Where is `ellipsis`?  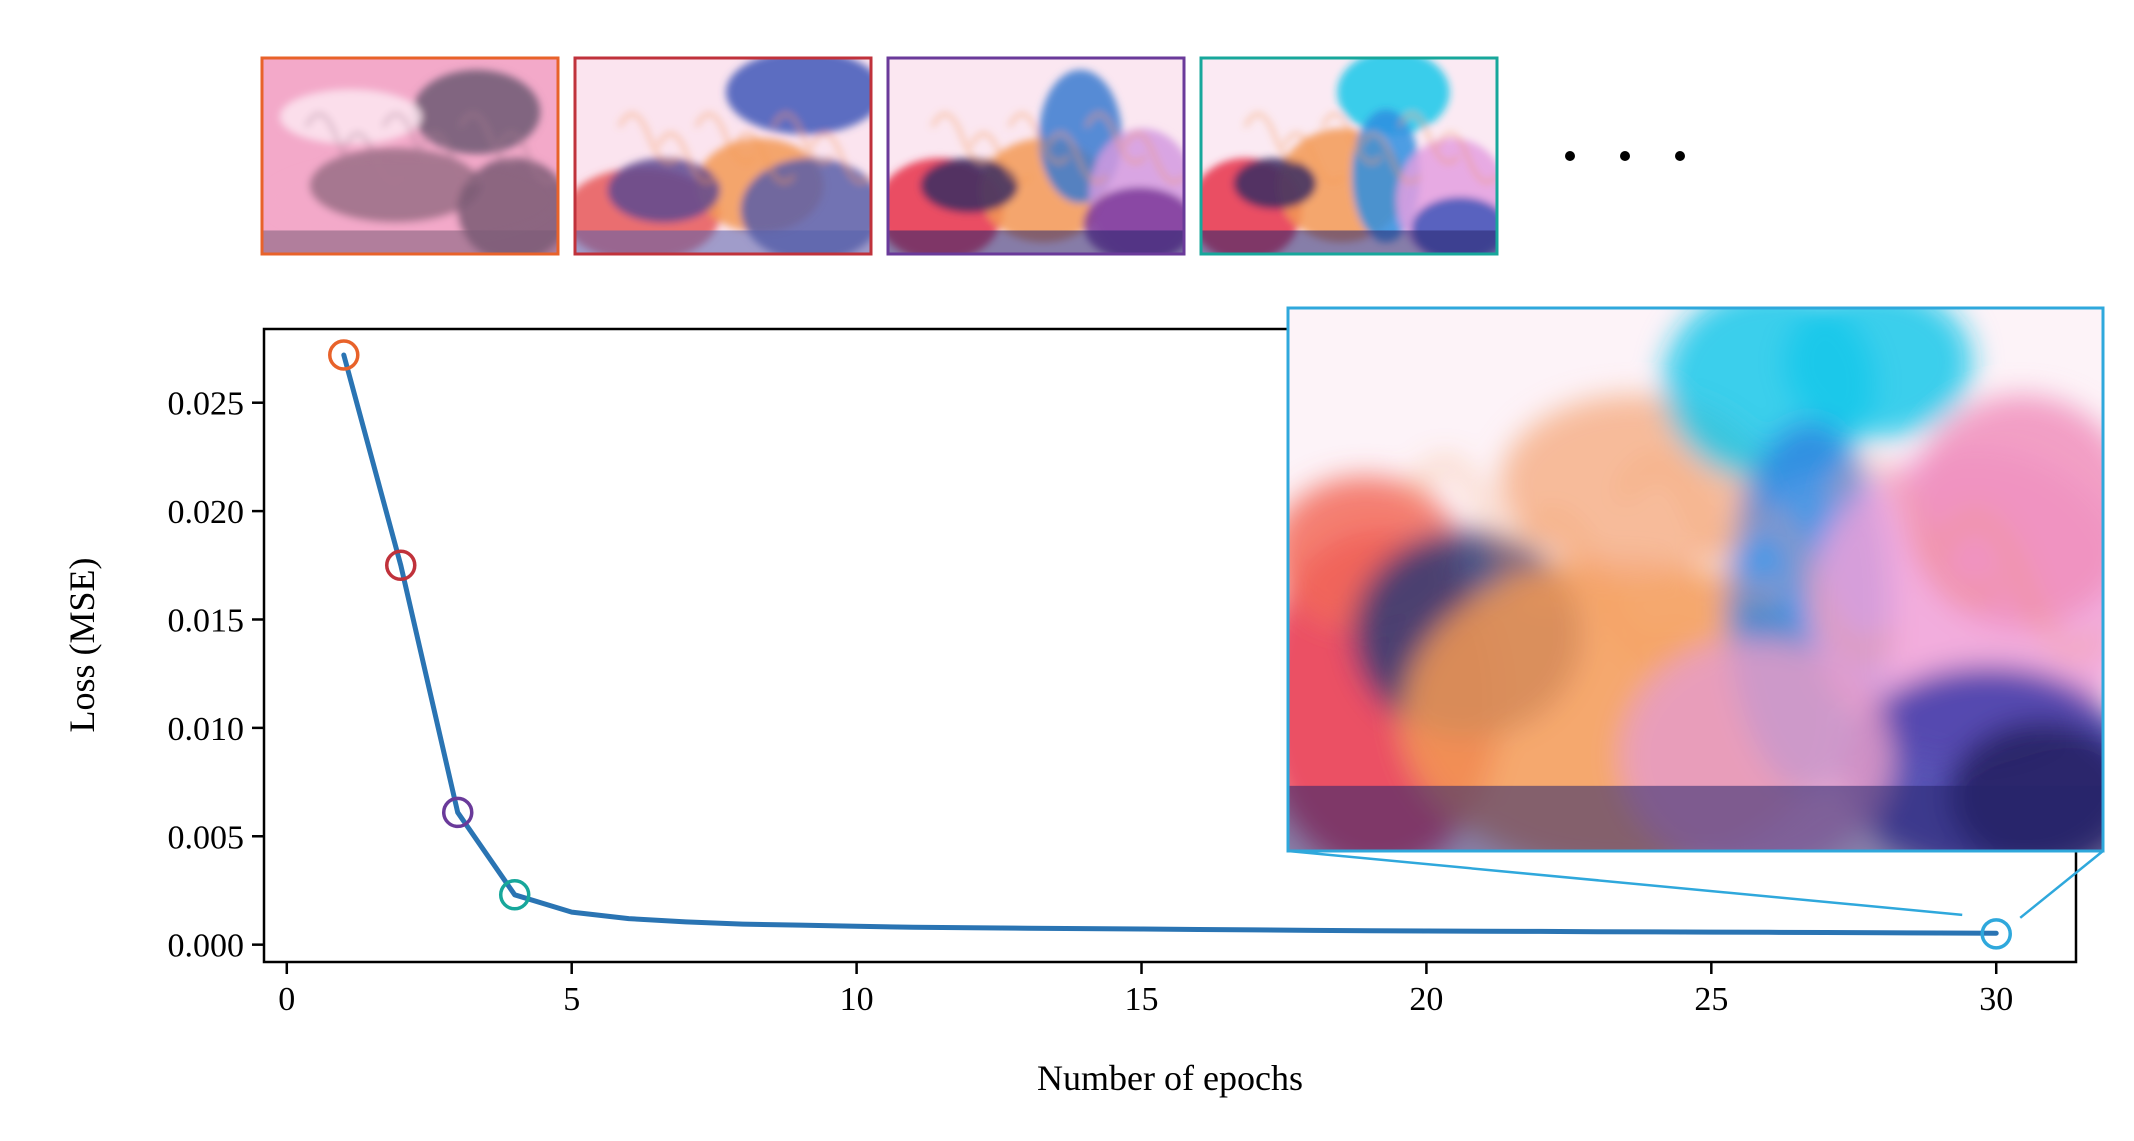 ellipsis is located at coordinates (1625, 156).